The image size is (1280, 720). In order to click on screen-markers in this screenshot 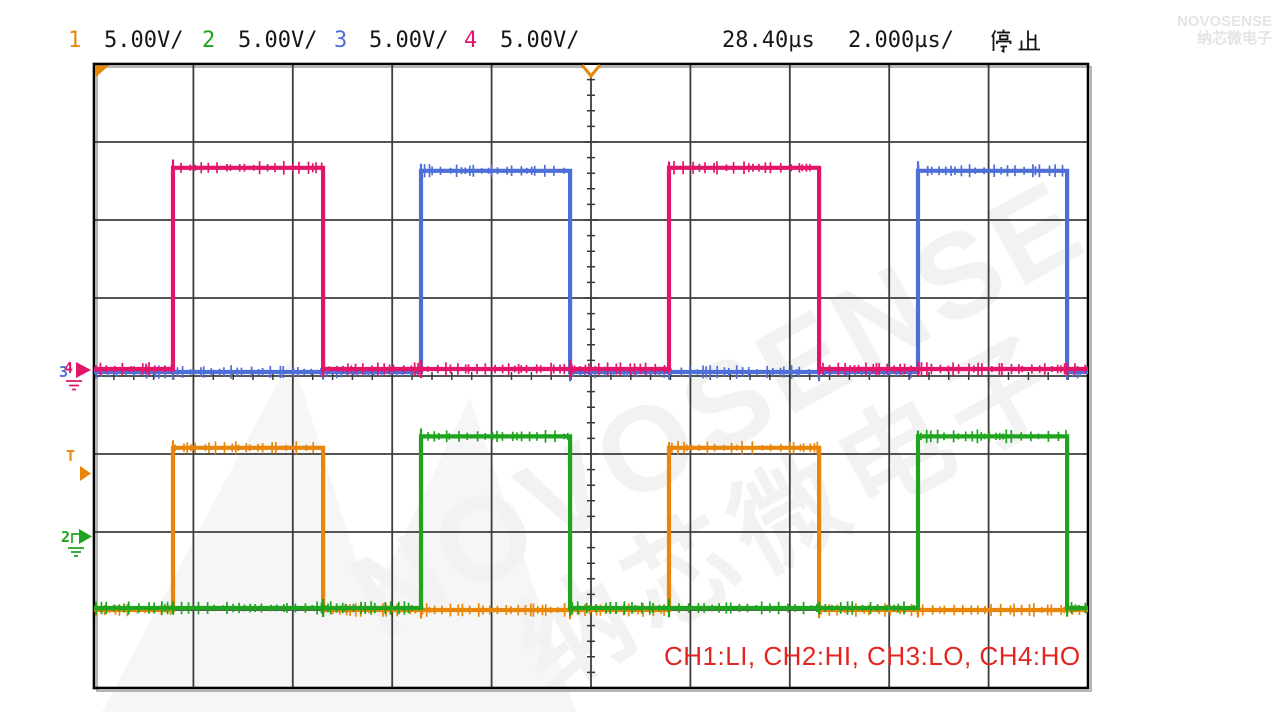, I will do `click(348, 71)`.